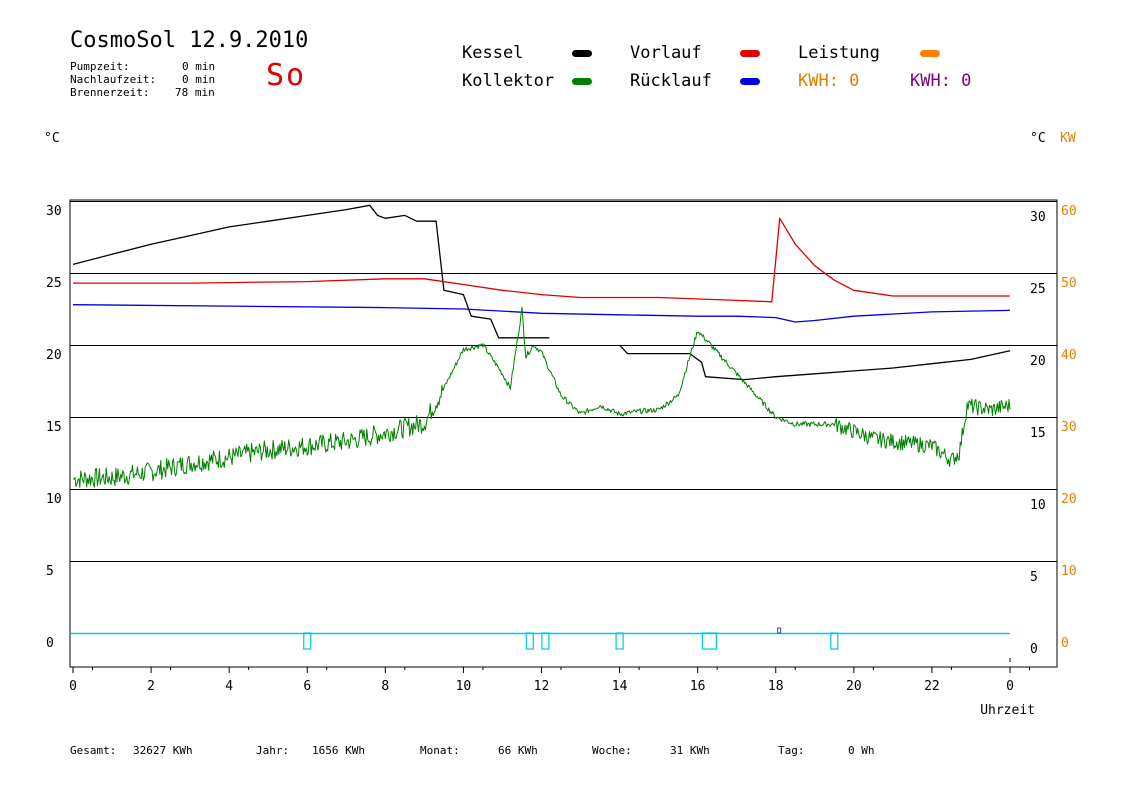  What do you see at coordinates (93, 750) in the screenshot?
I see `footer-label: Gesamt:` at bounding box center [93, 750].